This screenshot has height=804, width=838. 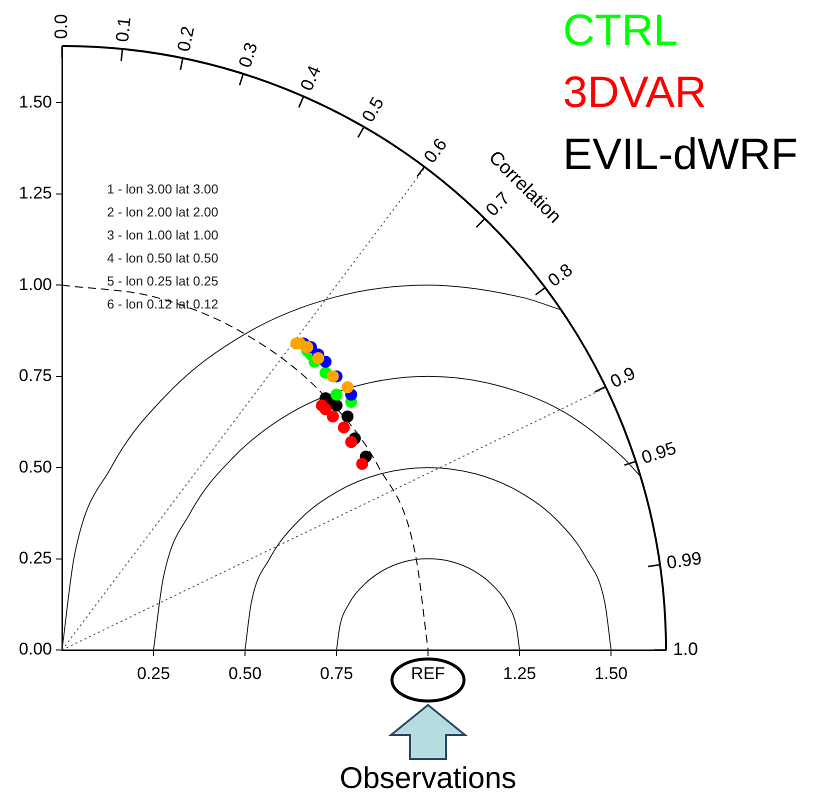 What do you see at coordinates (428, 779) in the screenshot?
I see `text: Observations` at bounding box center [428, 779].